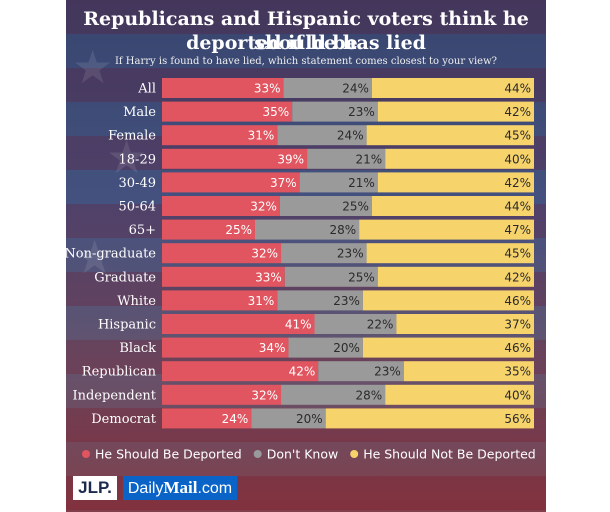 The image size is (610, 512). What do you see at coordinates (95, 488) in the screenshot?
I see `jlp-logo: JLP.` at bounding box center [95, 488].